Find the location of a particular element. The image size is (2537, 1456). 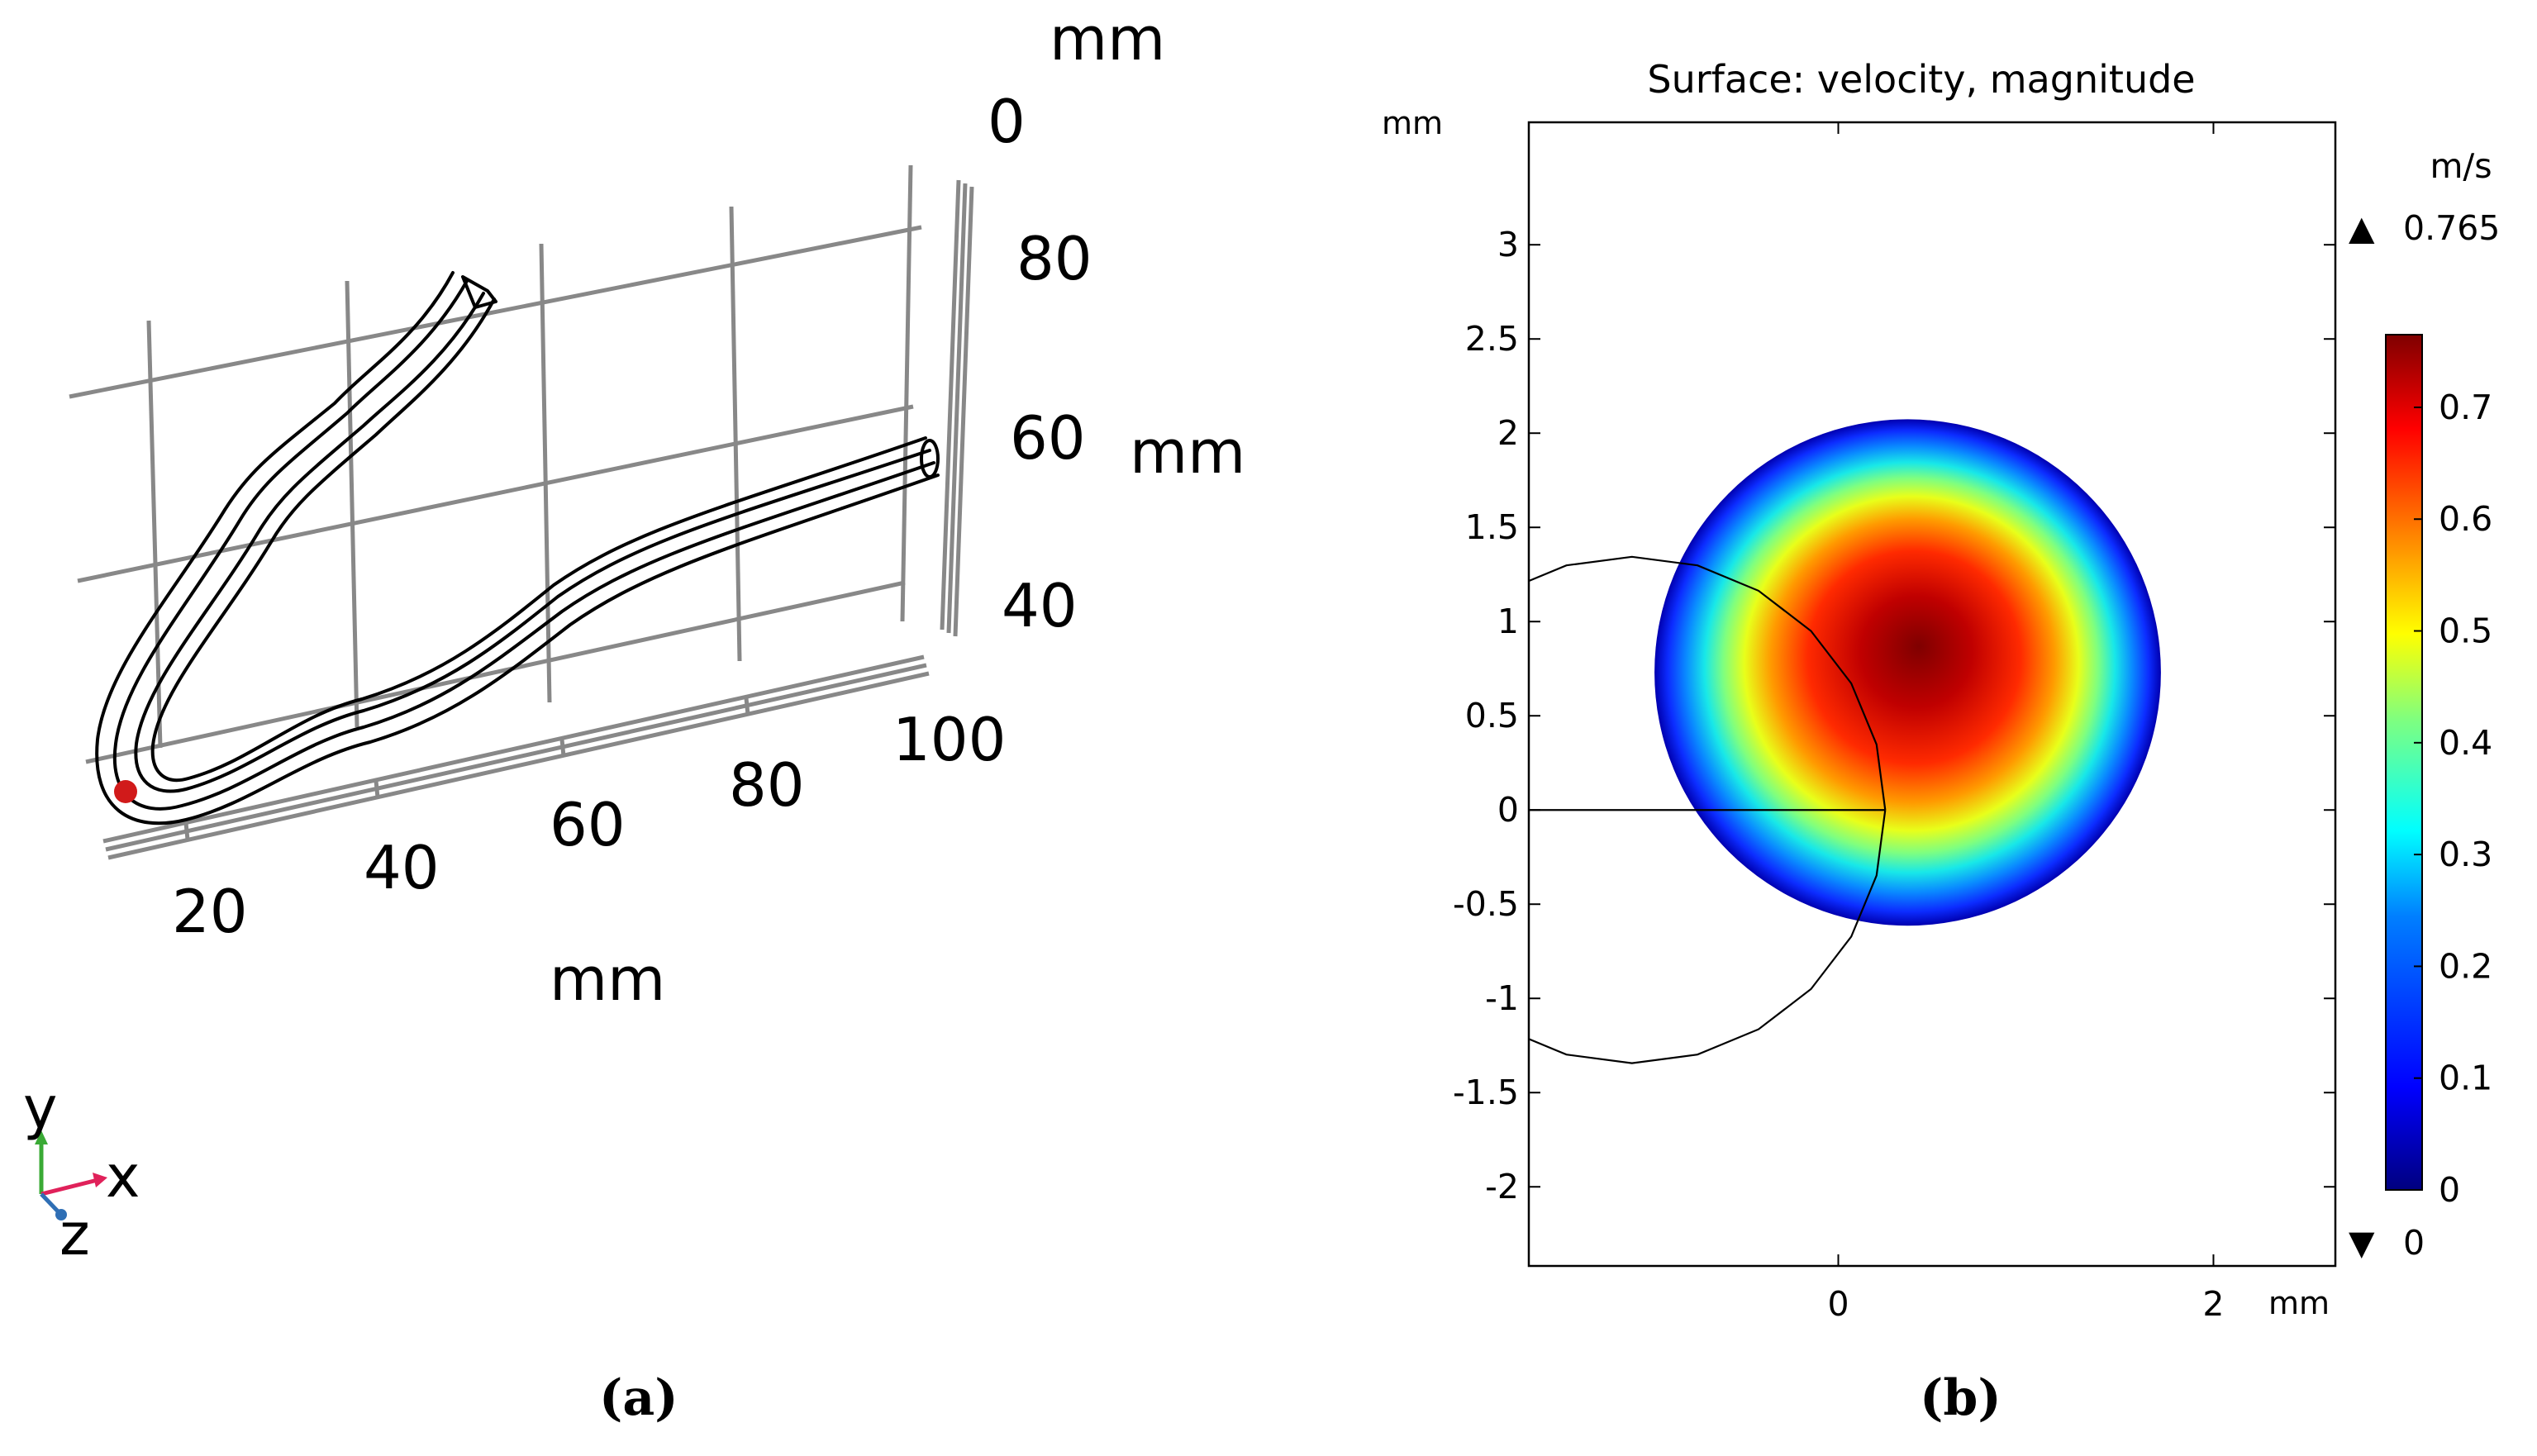

colorbar-max-value: 0.765 is located at coordinates (2451, 228).